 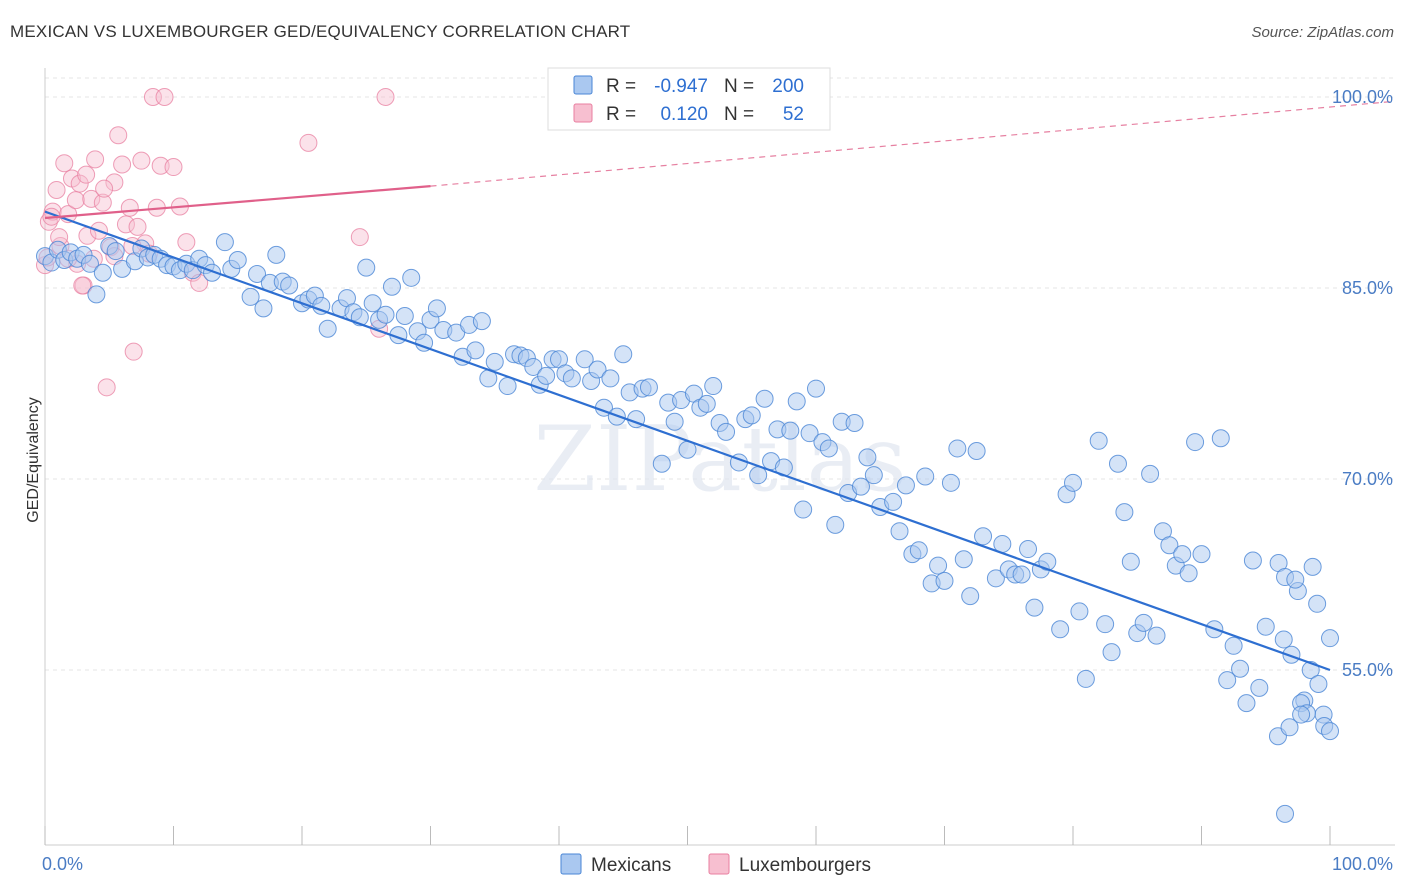 I want to click on legend-n-label-1: N =, so click(x=739, y=86).